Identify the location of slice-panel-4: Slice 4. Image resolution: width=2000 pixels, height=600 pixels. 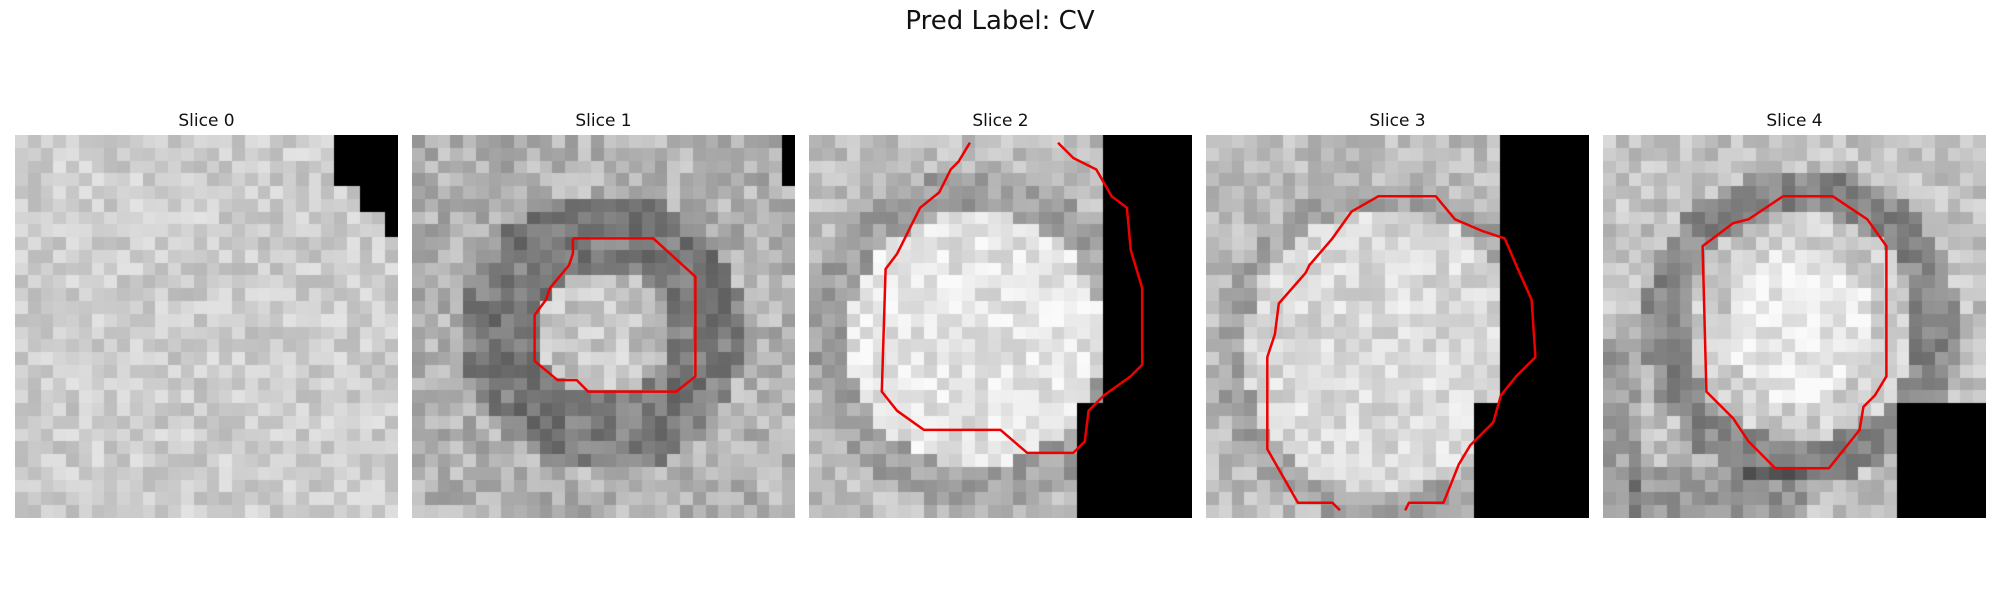
(1794, 313).